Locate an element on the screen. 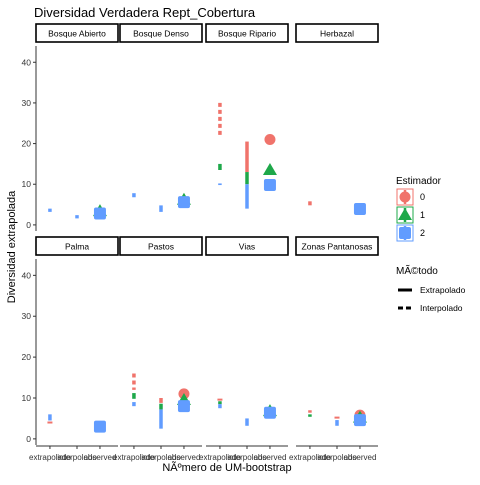  facet-strip-label: Bosque Ripario is located at coordinates (247, 34).